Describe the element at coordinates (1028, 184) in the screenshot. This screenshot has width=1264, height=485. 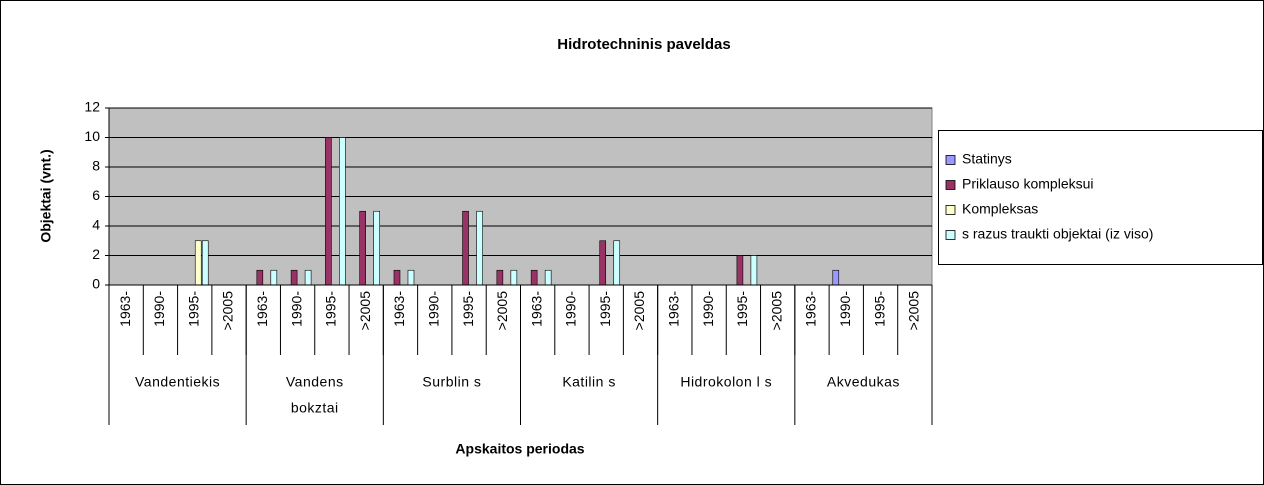
I see `legend-label: Priklauso kompleksui` at that location.